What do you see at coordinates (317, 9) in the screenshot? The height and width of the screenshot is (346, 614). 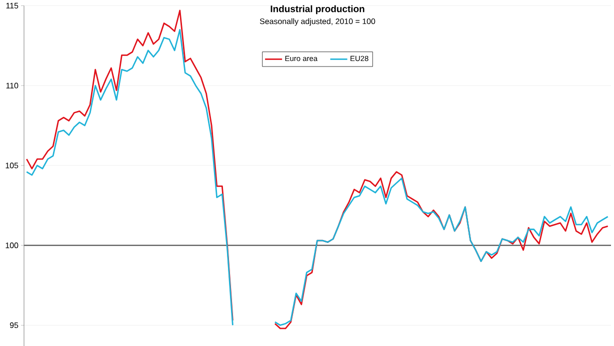 I see `chart-title: Industrial production` at bounding box center [317, 9].